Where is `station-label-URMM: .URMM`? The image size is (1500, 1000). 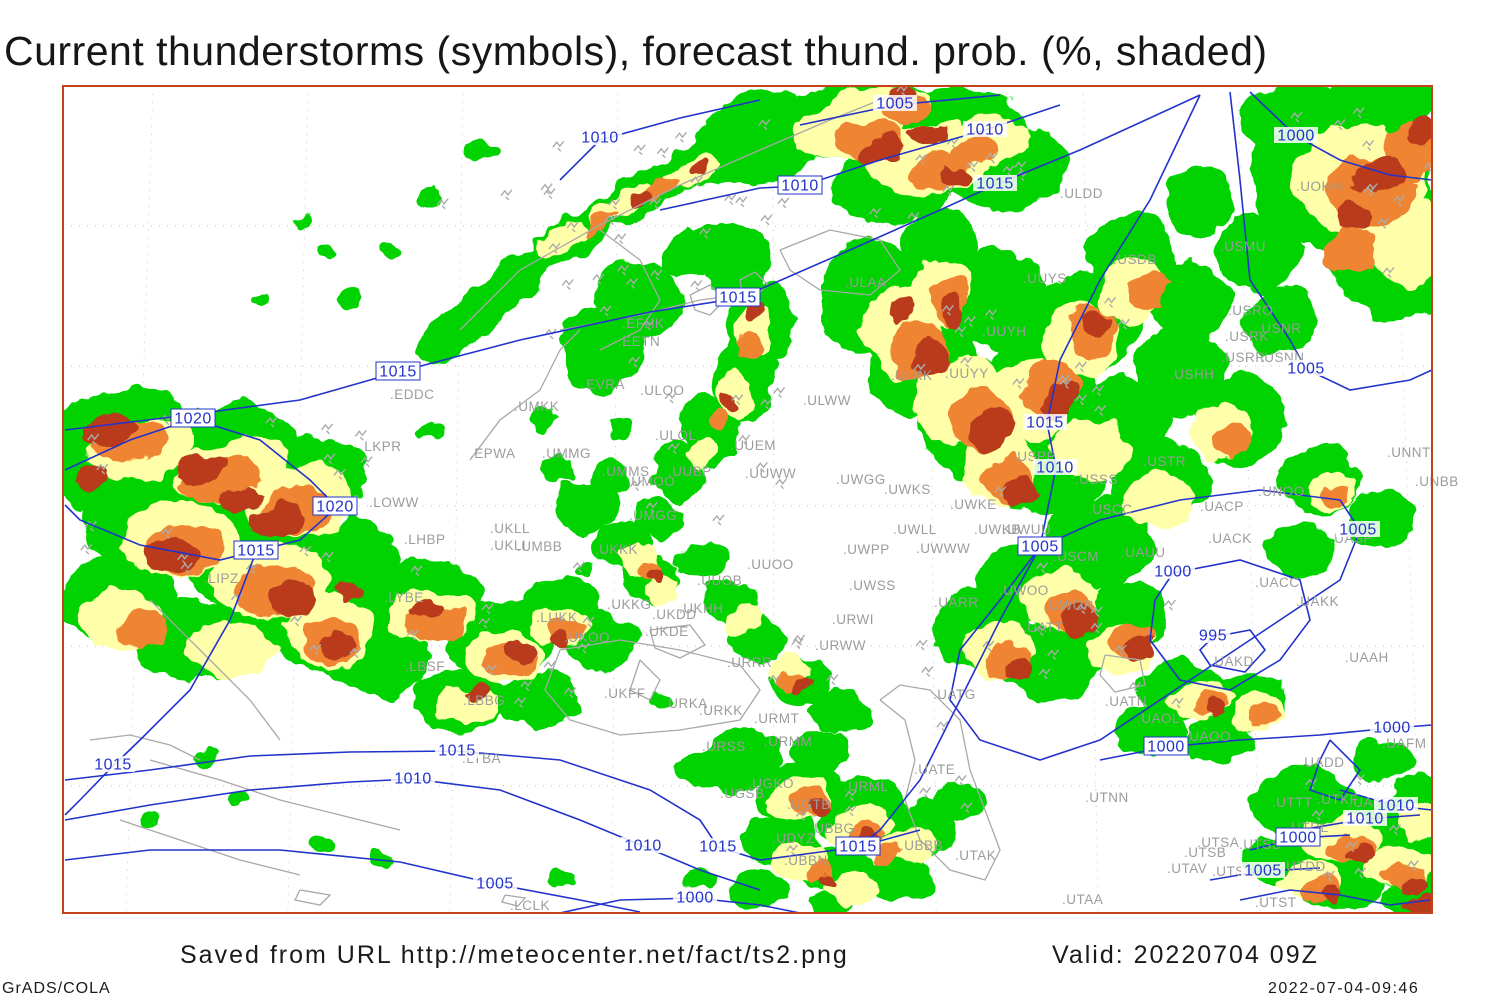 station-label-URMM: .URMM is located at coordinates (788, 741).